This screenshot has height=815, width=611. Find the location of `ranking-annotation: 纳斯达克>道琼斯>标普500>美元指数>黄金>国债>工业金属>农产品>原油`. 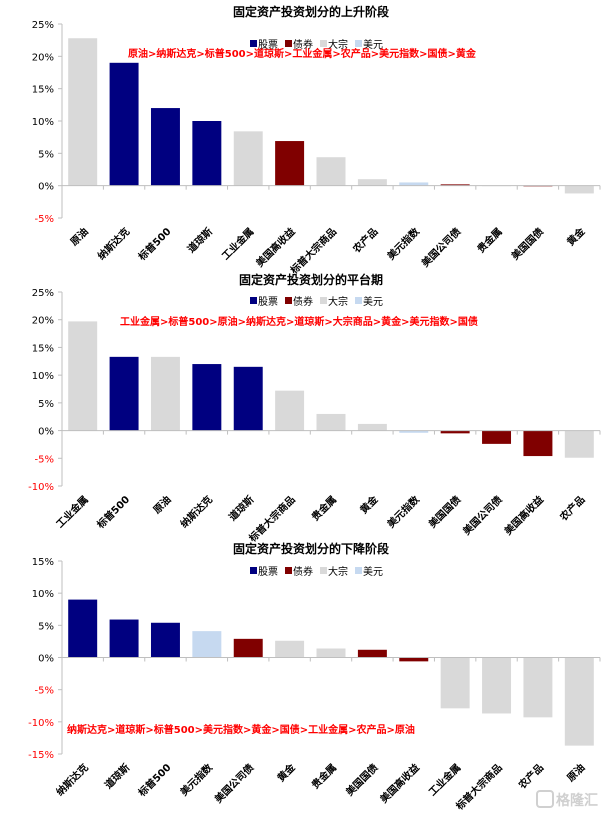

ranking-annotation: 纳斯达克>道琼斯>标普500>美元指数>黄金>国债>工业金属>农产品>原油 is located at coordinates (241, 729).